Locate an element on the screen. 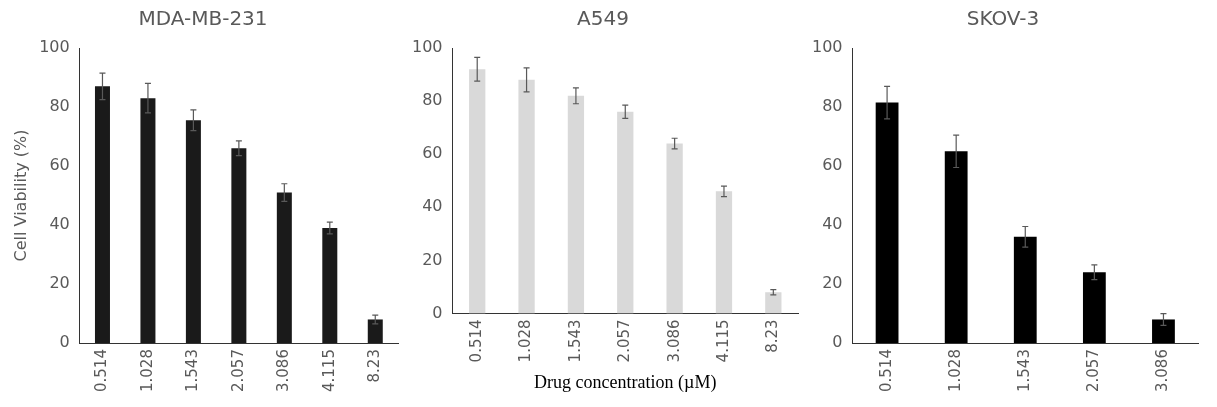 This screenshot has width=1217, height=407. chart-title: MDA-MB-231 is located at coordinates (203, 18).